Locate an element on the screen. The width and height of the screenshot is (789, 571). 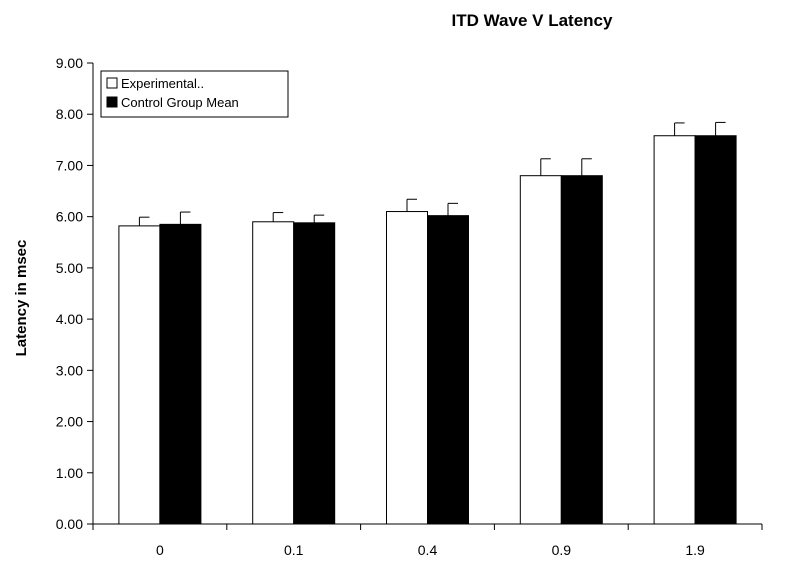
y-tick-label: 1.00 is located at coordinates (69, 473).